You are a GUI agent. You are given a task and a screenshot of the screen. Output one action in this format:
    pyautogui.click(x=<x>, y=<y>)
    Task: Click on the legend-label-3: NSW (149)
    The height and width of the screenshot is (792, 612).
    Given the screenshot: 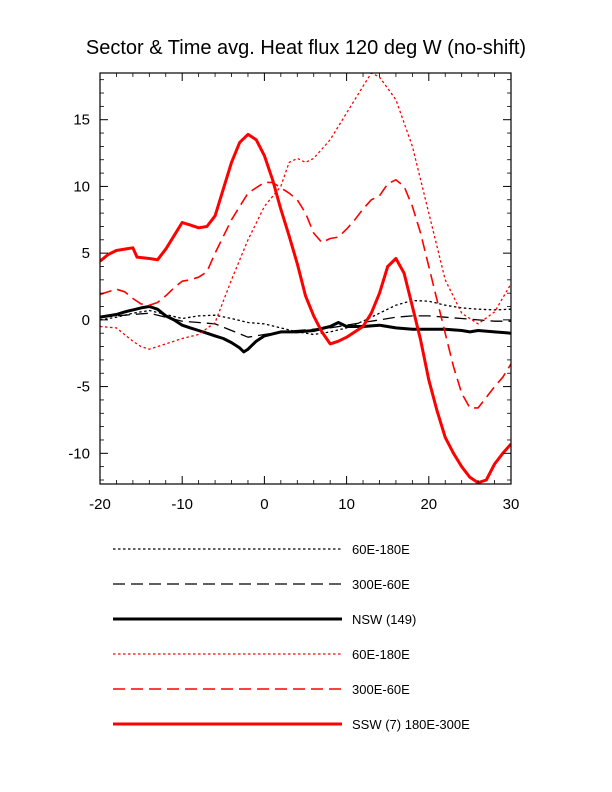 What is the action you would take?
    pyautogui.click(x=384, y=619)
    